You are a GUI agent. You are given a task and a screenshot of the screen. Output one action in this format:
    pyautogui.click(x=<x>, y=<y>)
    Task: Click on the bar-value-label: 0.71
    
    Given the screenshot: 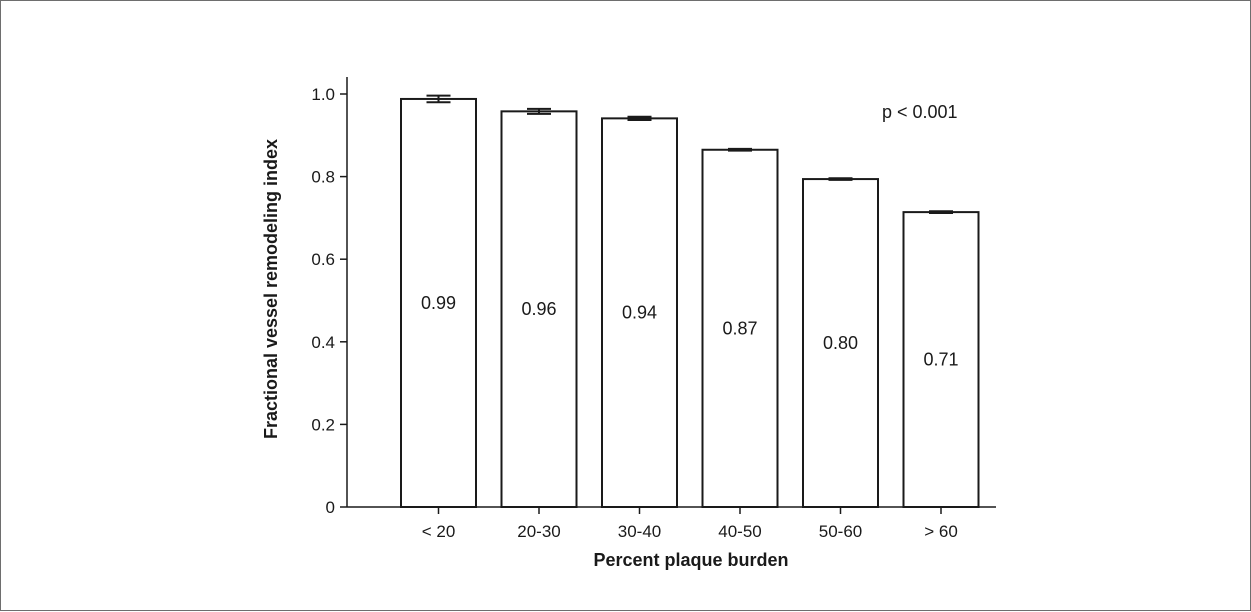 What is the action you would take?
    pyautogui.click(x=940, y=360)
    